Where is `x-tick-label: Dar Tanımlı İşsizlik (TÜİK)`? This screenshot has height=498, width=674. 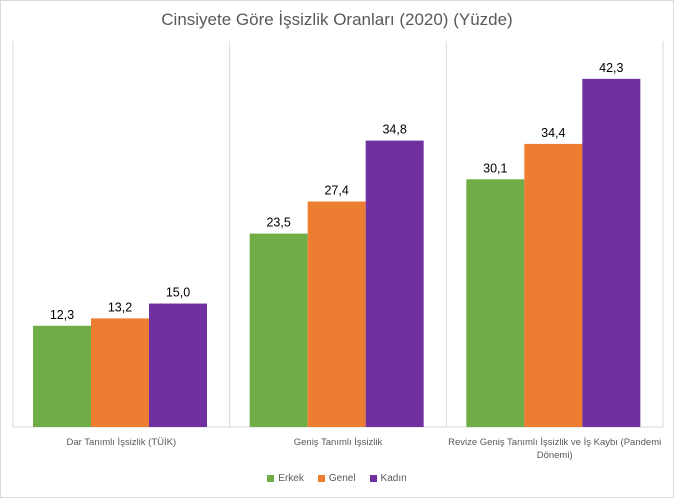 x-tick-label: Dar Tanımlı İşsizlik (TÜİK) is located at coordinates (122, 442).